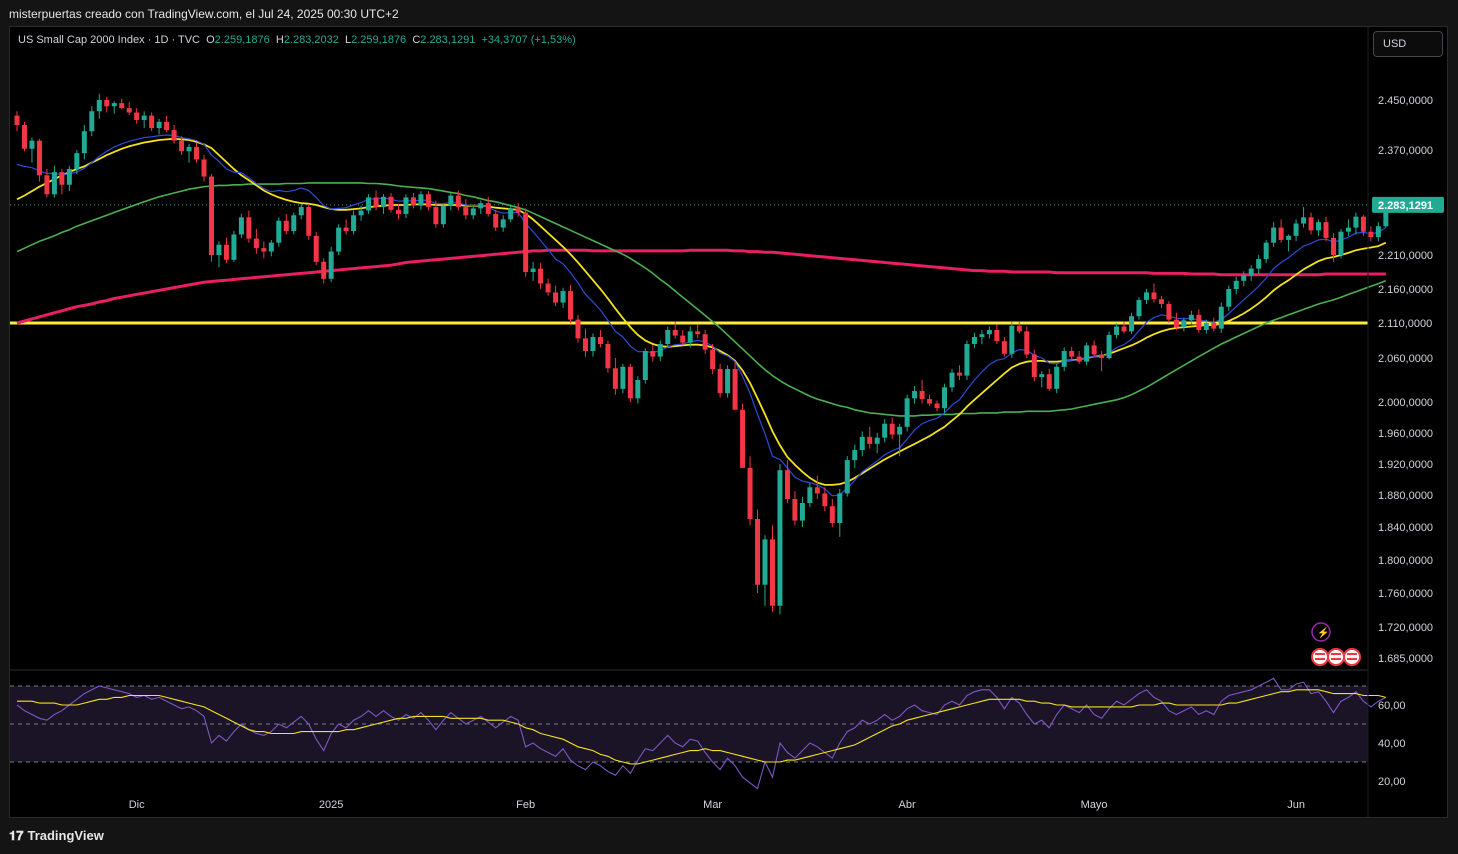  Describe the element at coordinates (1408, 204) in the screenshot. I see `last-price-tag` at that location.